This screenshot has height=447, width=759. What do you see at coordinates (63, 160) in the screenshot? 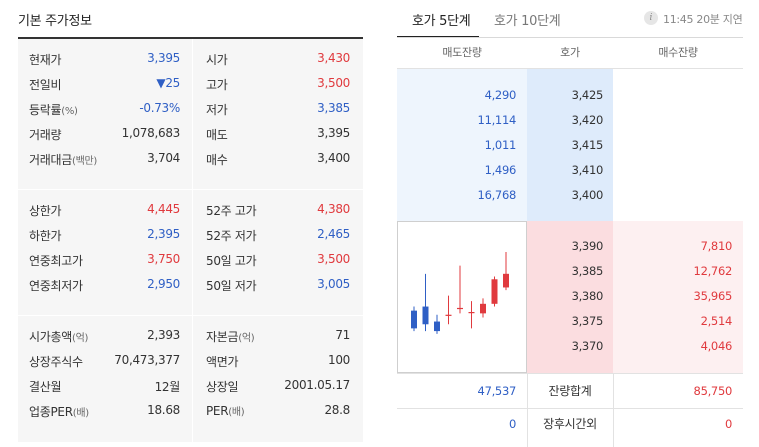
I see `info-label: 거래대금(백만)` at bounding box center [63, 160].